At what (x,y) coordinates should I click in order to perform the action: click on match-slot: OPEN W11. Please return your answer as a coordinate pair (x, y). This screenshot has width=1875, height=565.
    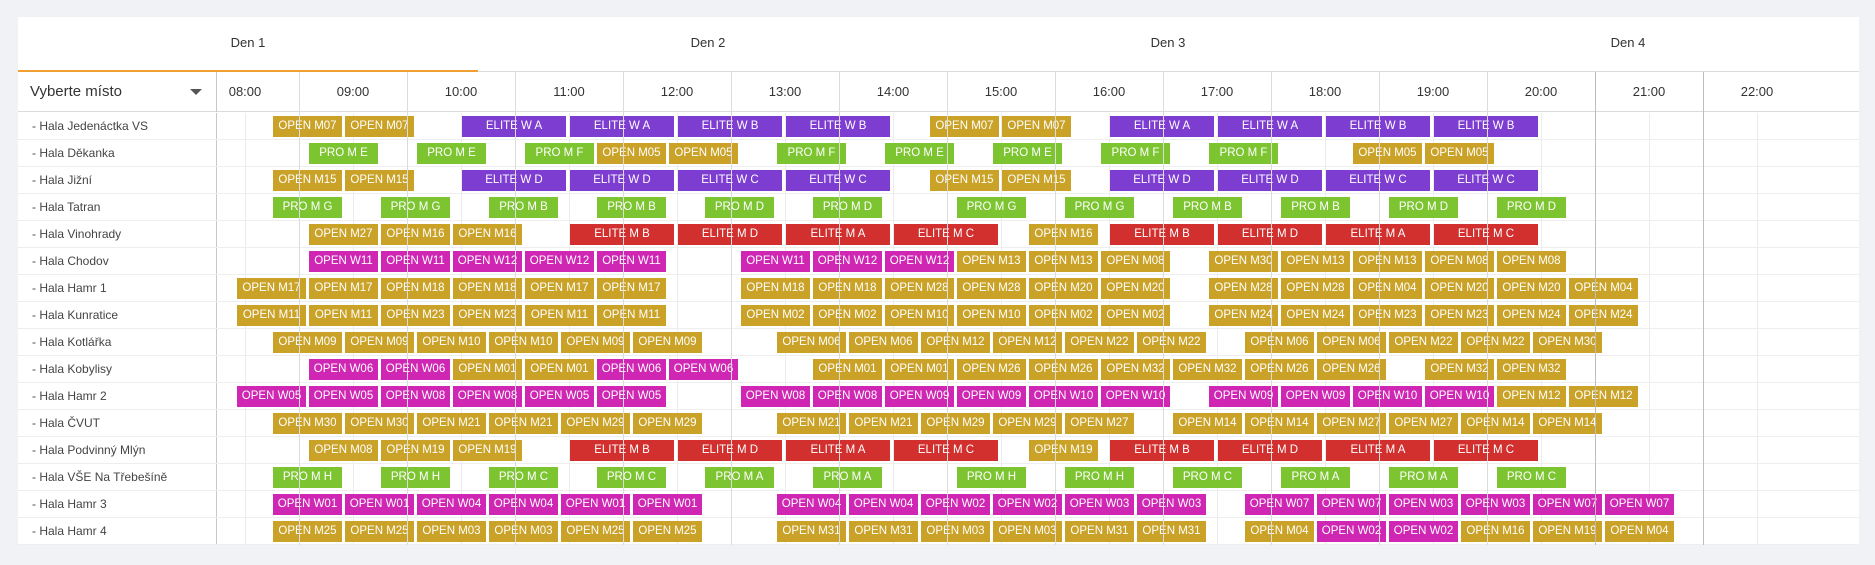
    Looking at the image, I should click on (631, 261).